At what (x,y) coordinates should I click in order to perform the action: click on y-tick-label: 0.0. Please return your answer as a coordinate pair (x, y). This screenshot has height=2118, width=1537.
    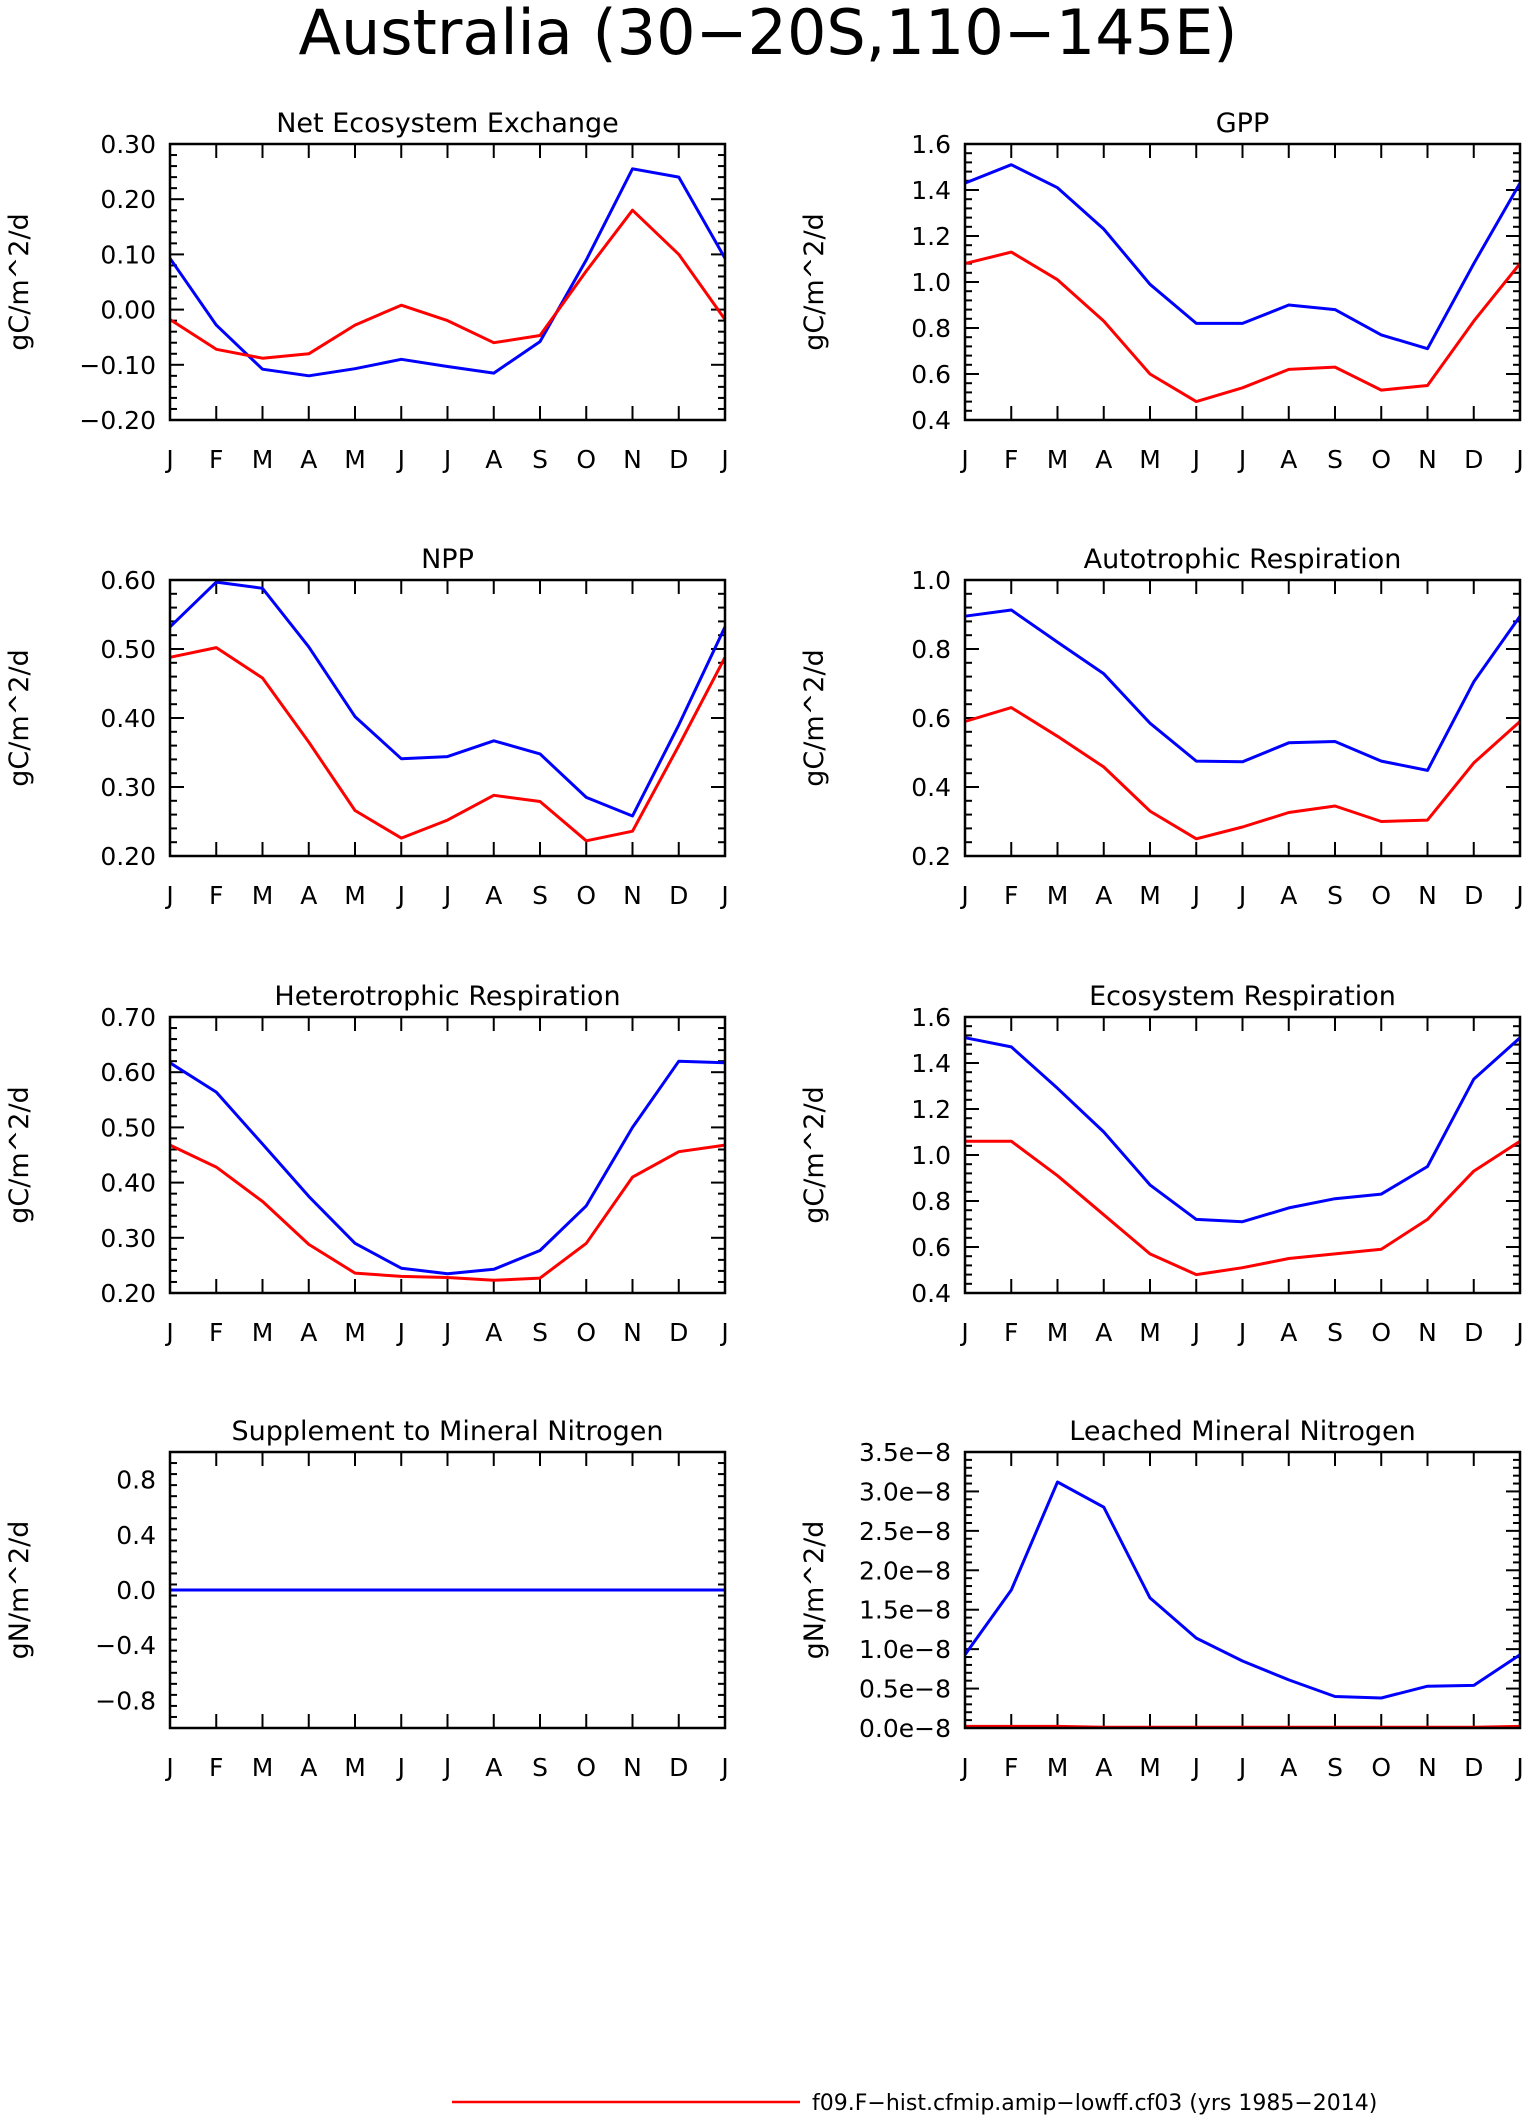
    Looking at the image, I should click on (136, 1590).